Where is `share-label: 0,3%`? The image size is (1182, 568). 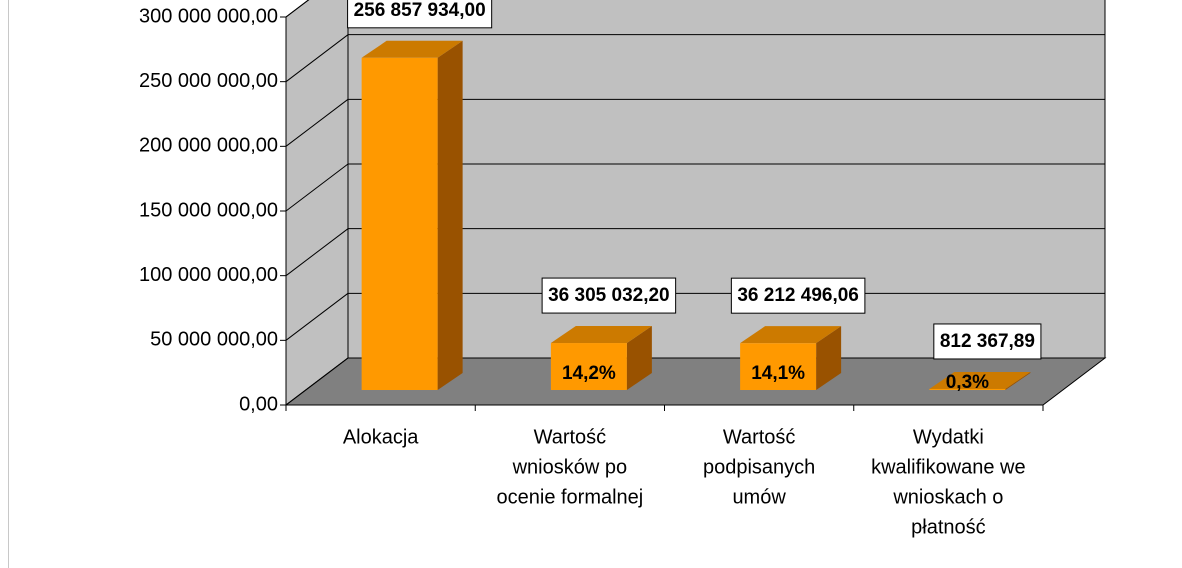 share-label: 0,3% is located at coordinates (967, 382).